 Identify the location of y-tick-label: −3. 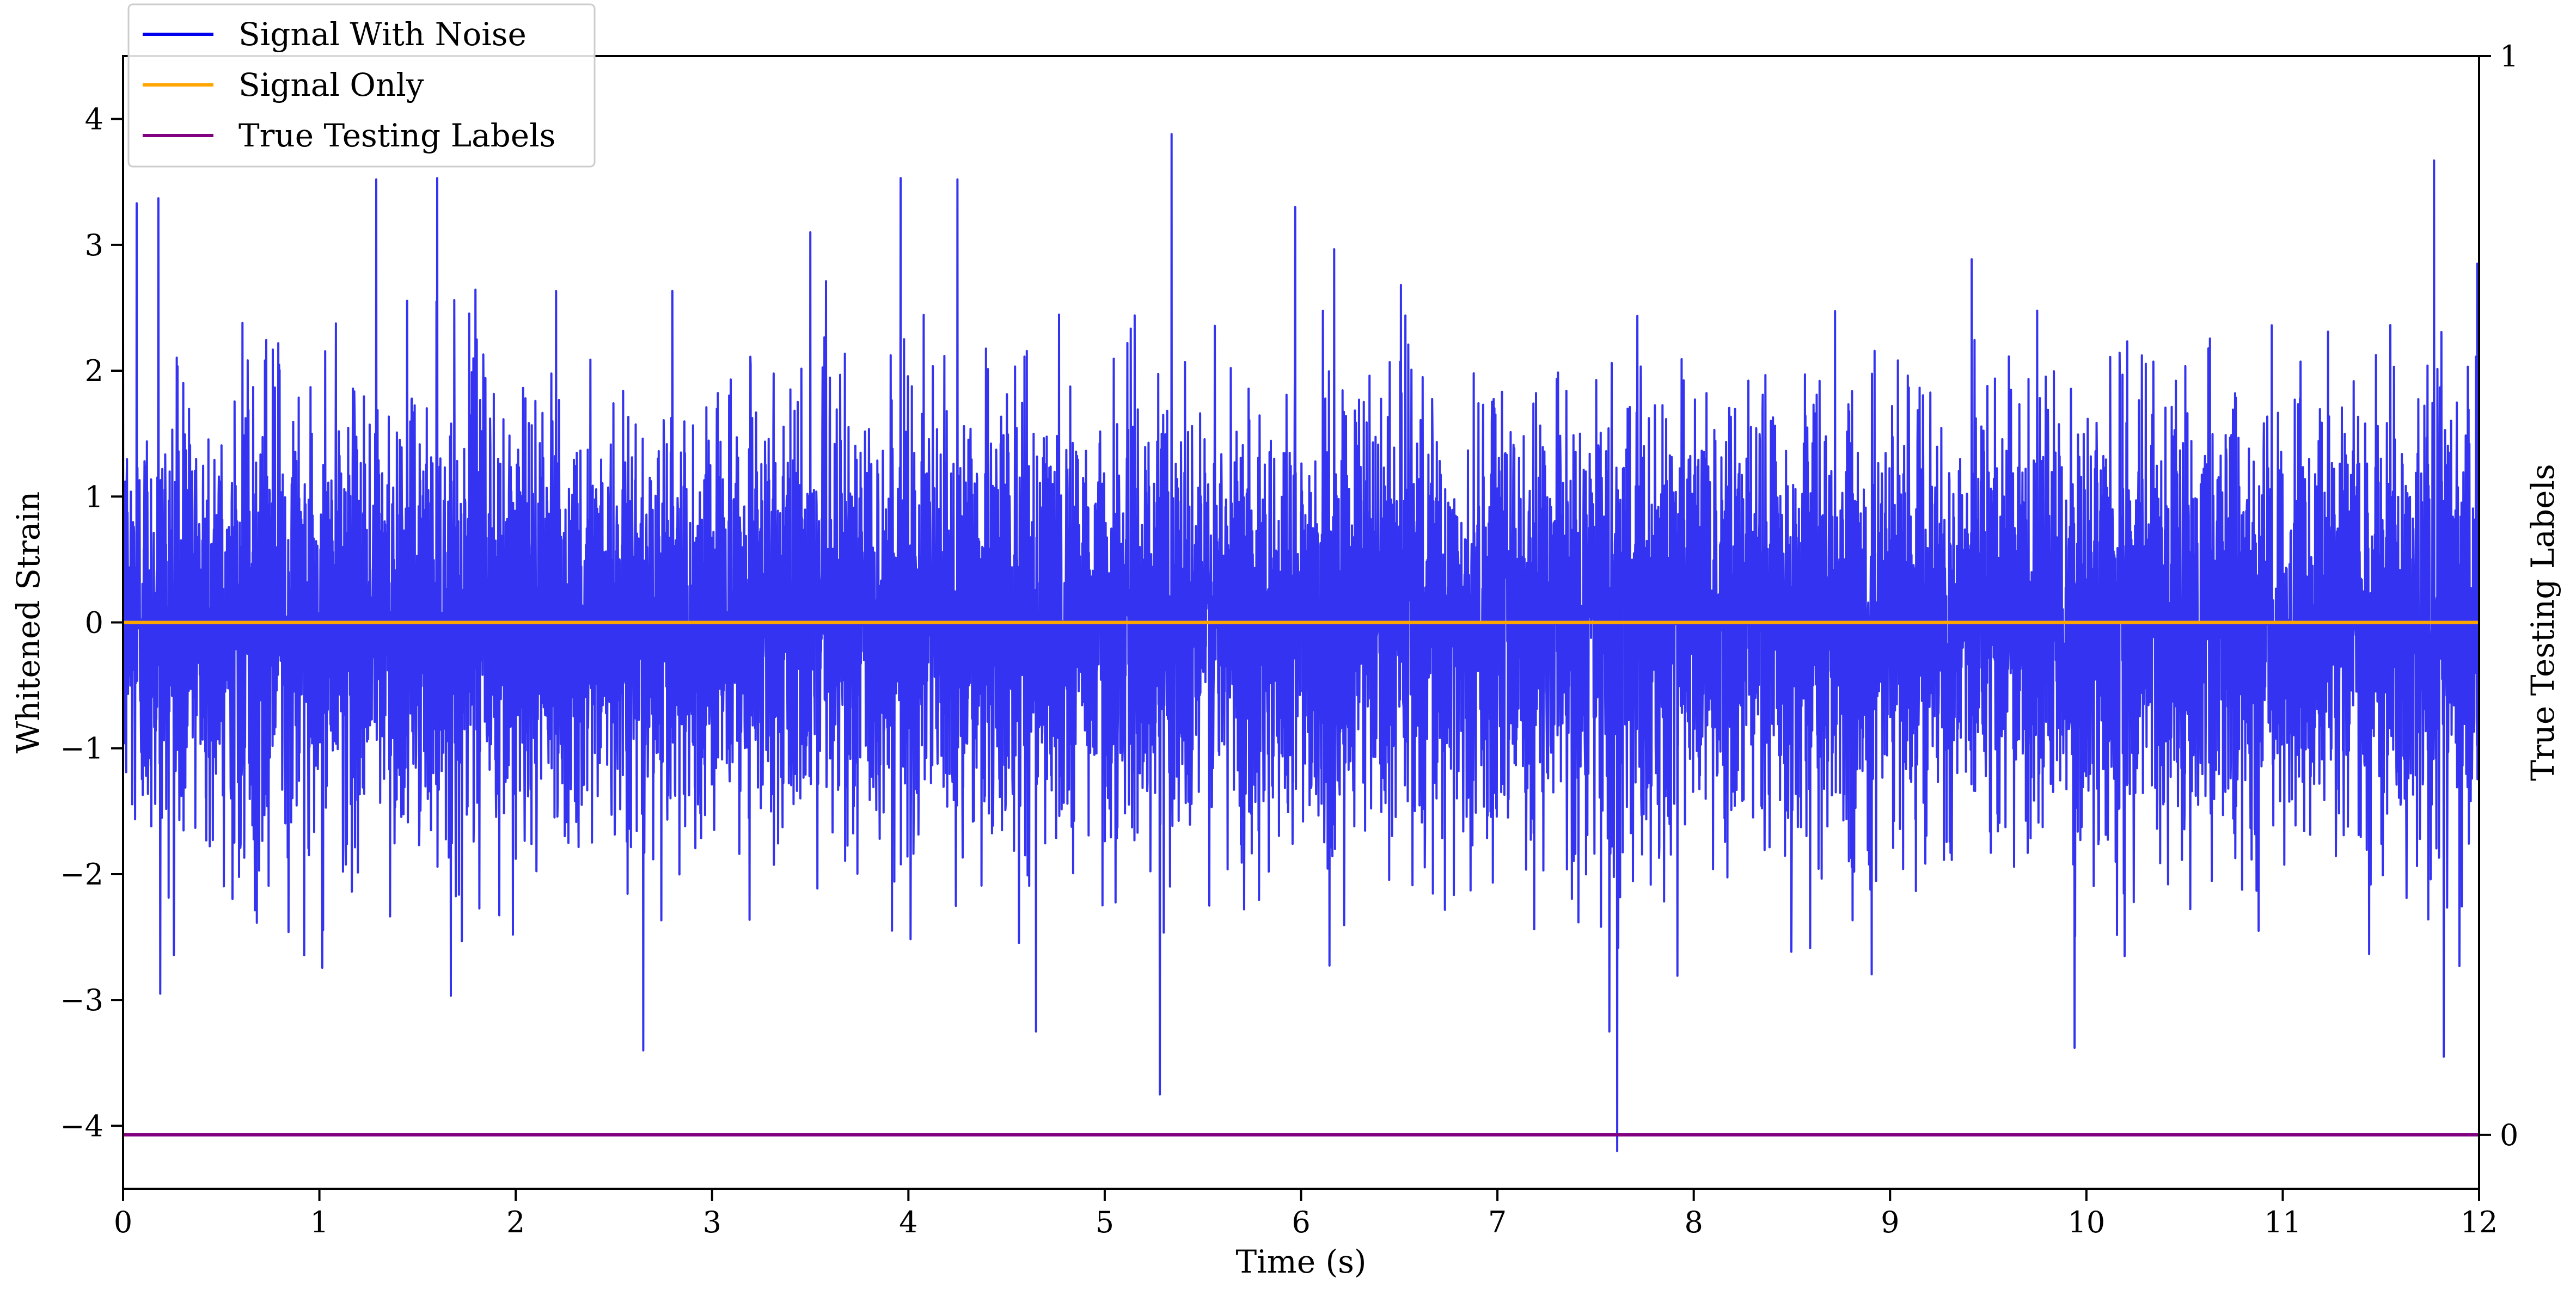
(81, 1000).